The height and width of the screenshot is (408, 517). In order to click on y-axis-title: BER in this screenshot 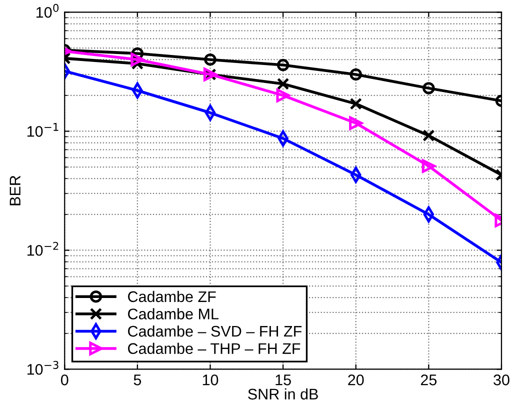, I will do `click(15, 191)`.